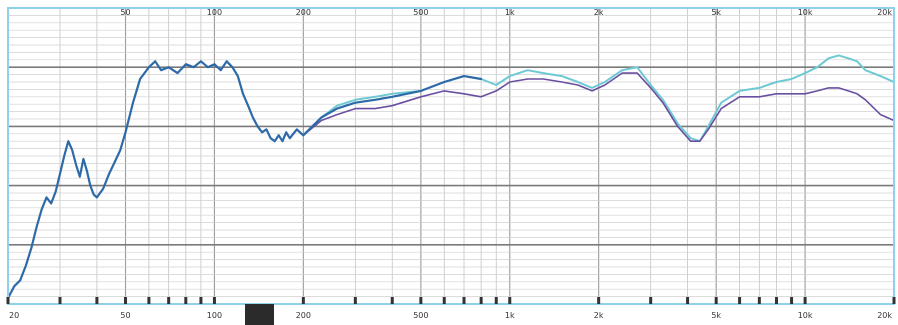 The width and height of the screenshot is (898, 325). I want to click on bottom-tick-label: 20, so click(14, 315).